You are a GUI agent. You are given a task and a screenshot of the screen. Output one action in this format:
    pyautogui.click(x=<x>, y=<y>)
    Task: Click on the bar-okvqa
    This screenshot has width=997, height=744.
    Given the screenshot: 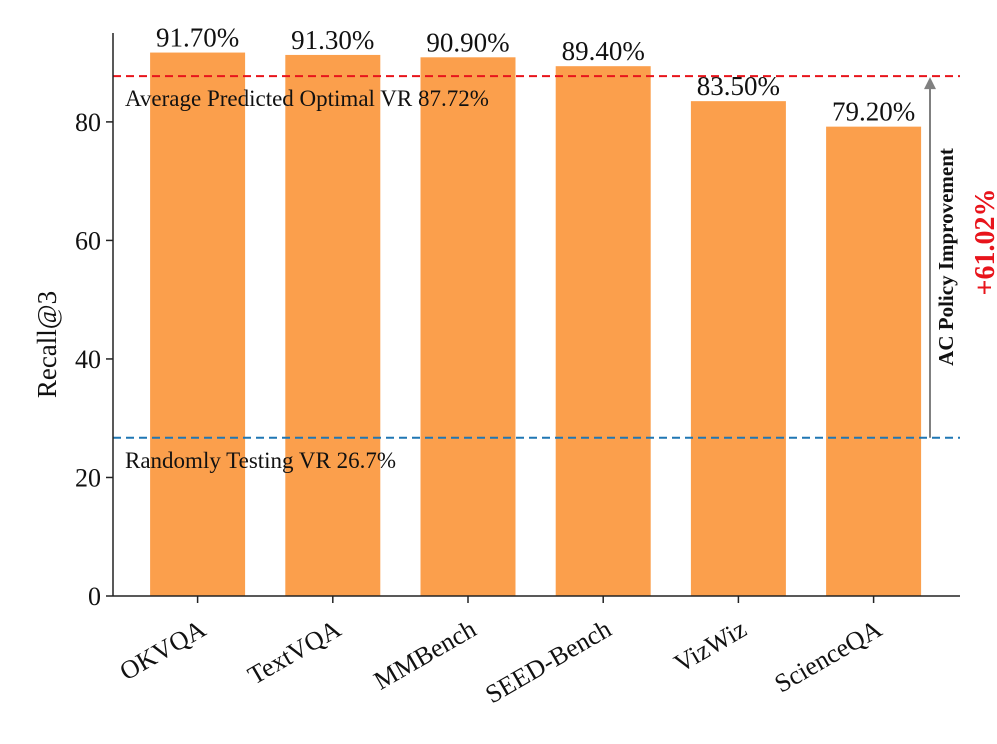 What is the action you would take?
    pyautogui.click(x=198, y=324)
    